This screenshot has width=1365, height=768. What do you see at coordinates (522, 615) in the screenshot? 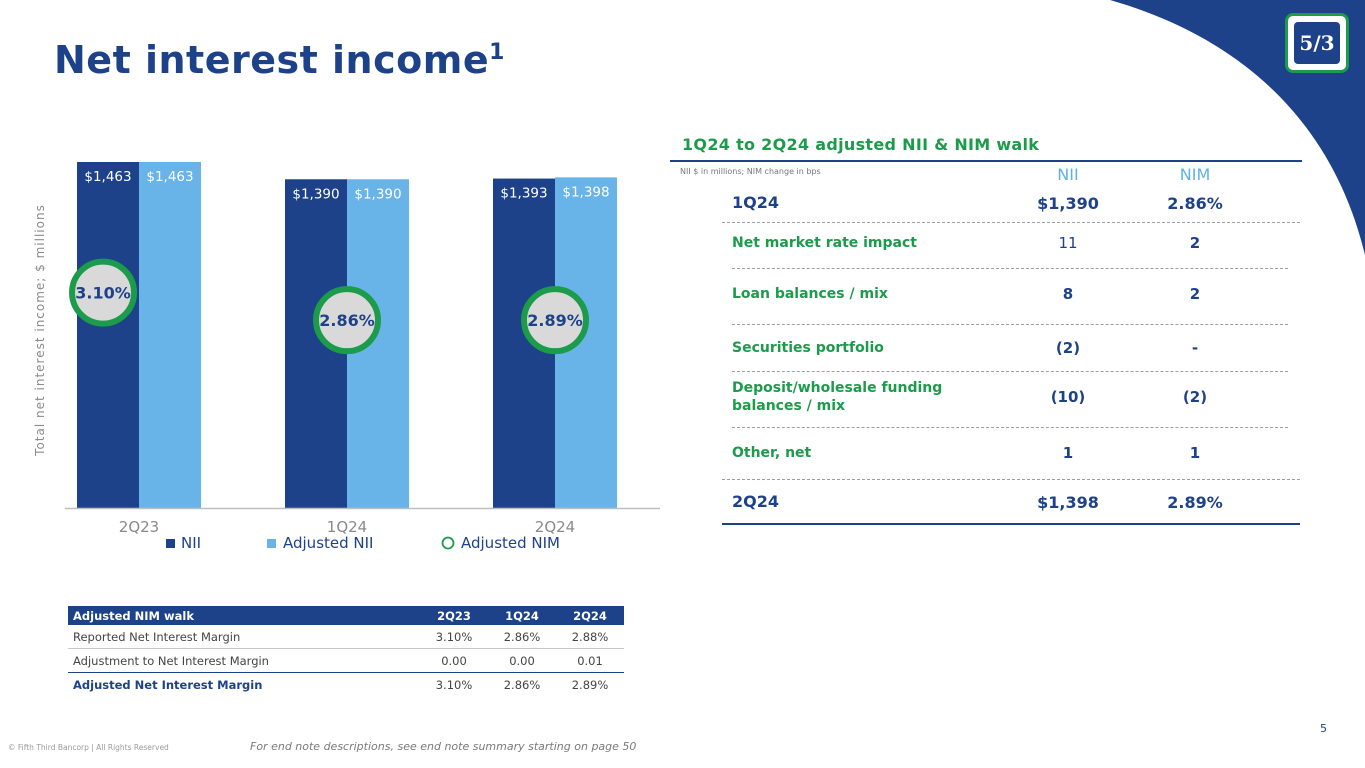
I see `table-header-cell: 1Q24` at bounding box center [522, 615].